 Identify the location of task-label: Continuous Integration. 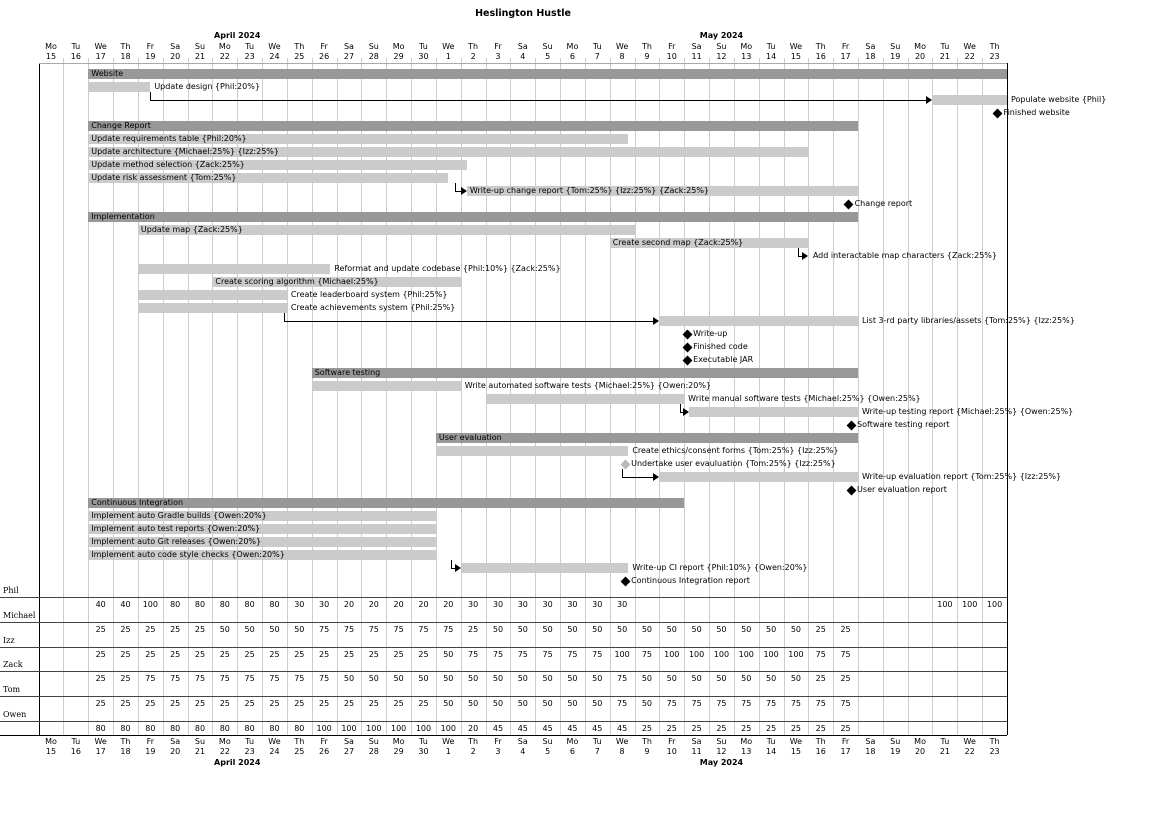
(137, 502).